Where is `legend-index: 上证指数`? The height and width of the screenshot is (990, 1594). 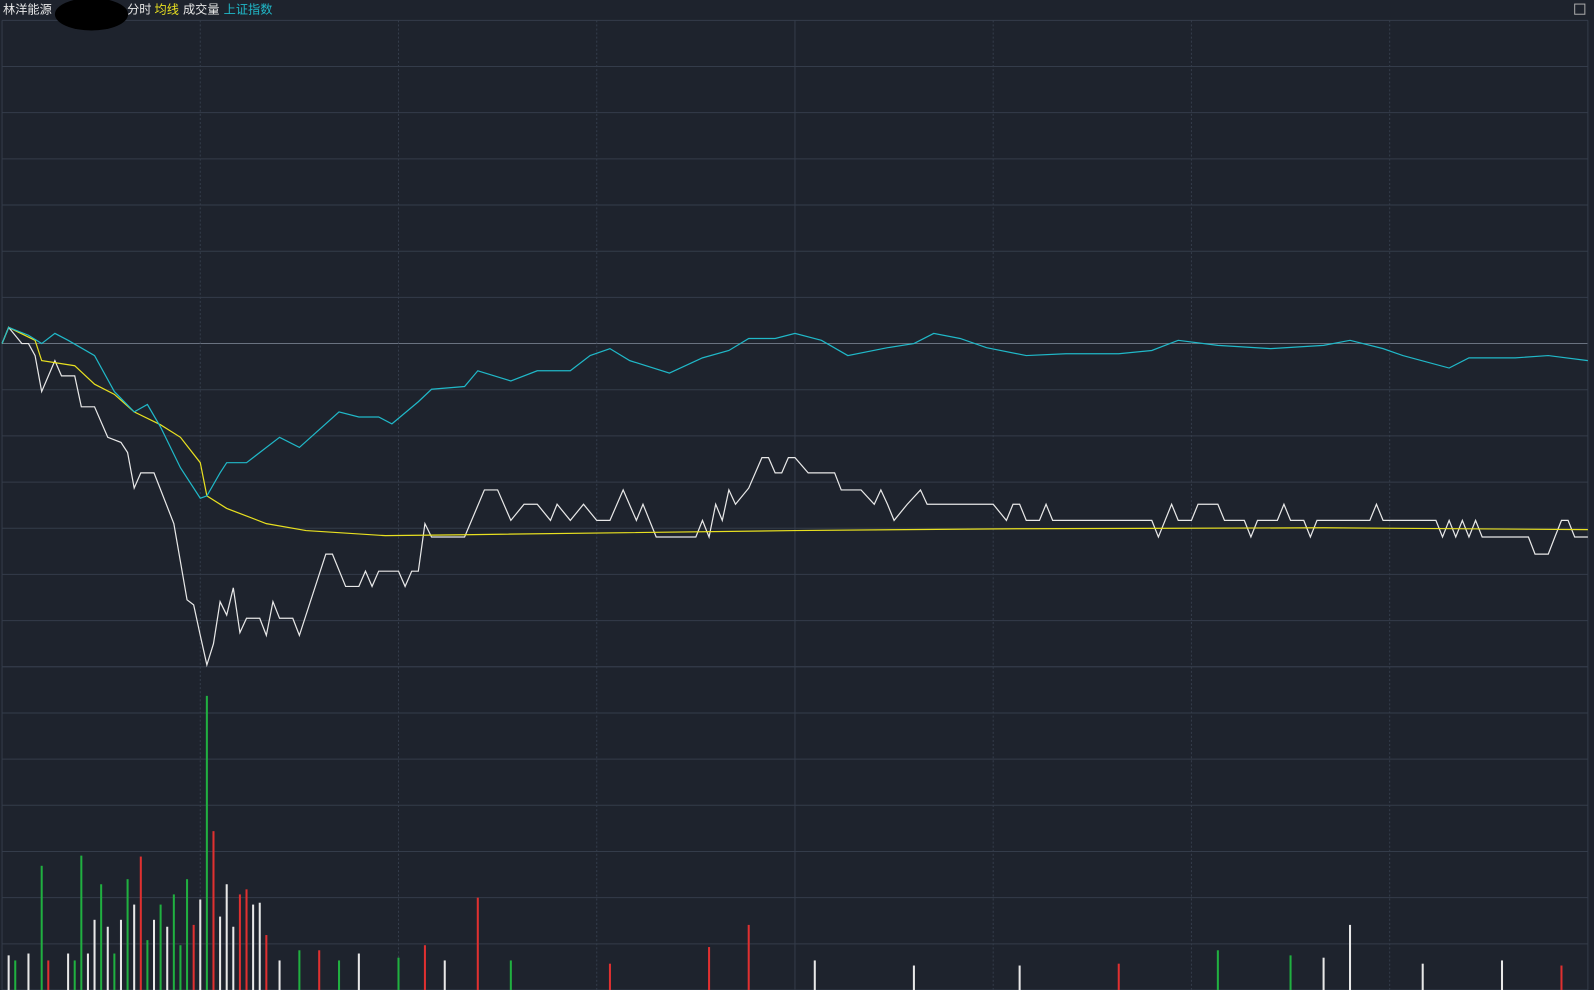
legend-index: 上证指数 is located at coordinates (248, 9).